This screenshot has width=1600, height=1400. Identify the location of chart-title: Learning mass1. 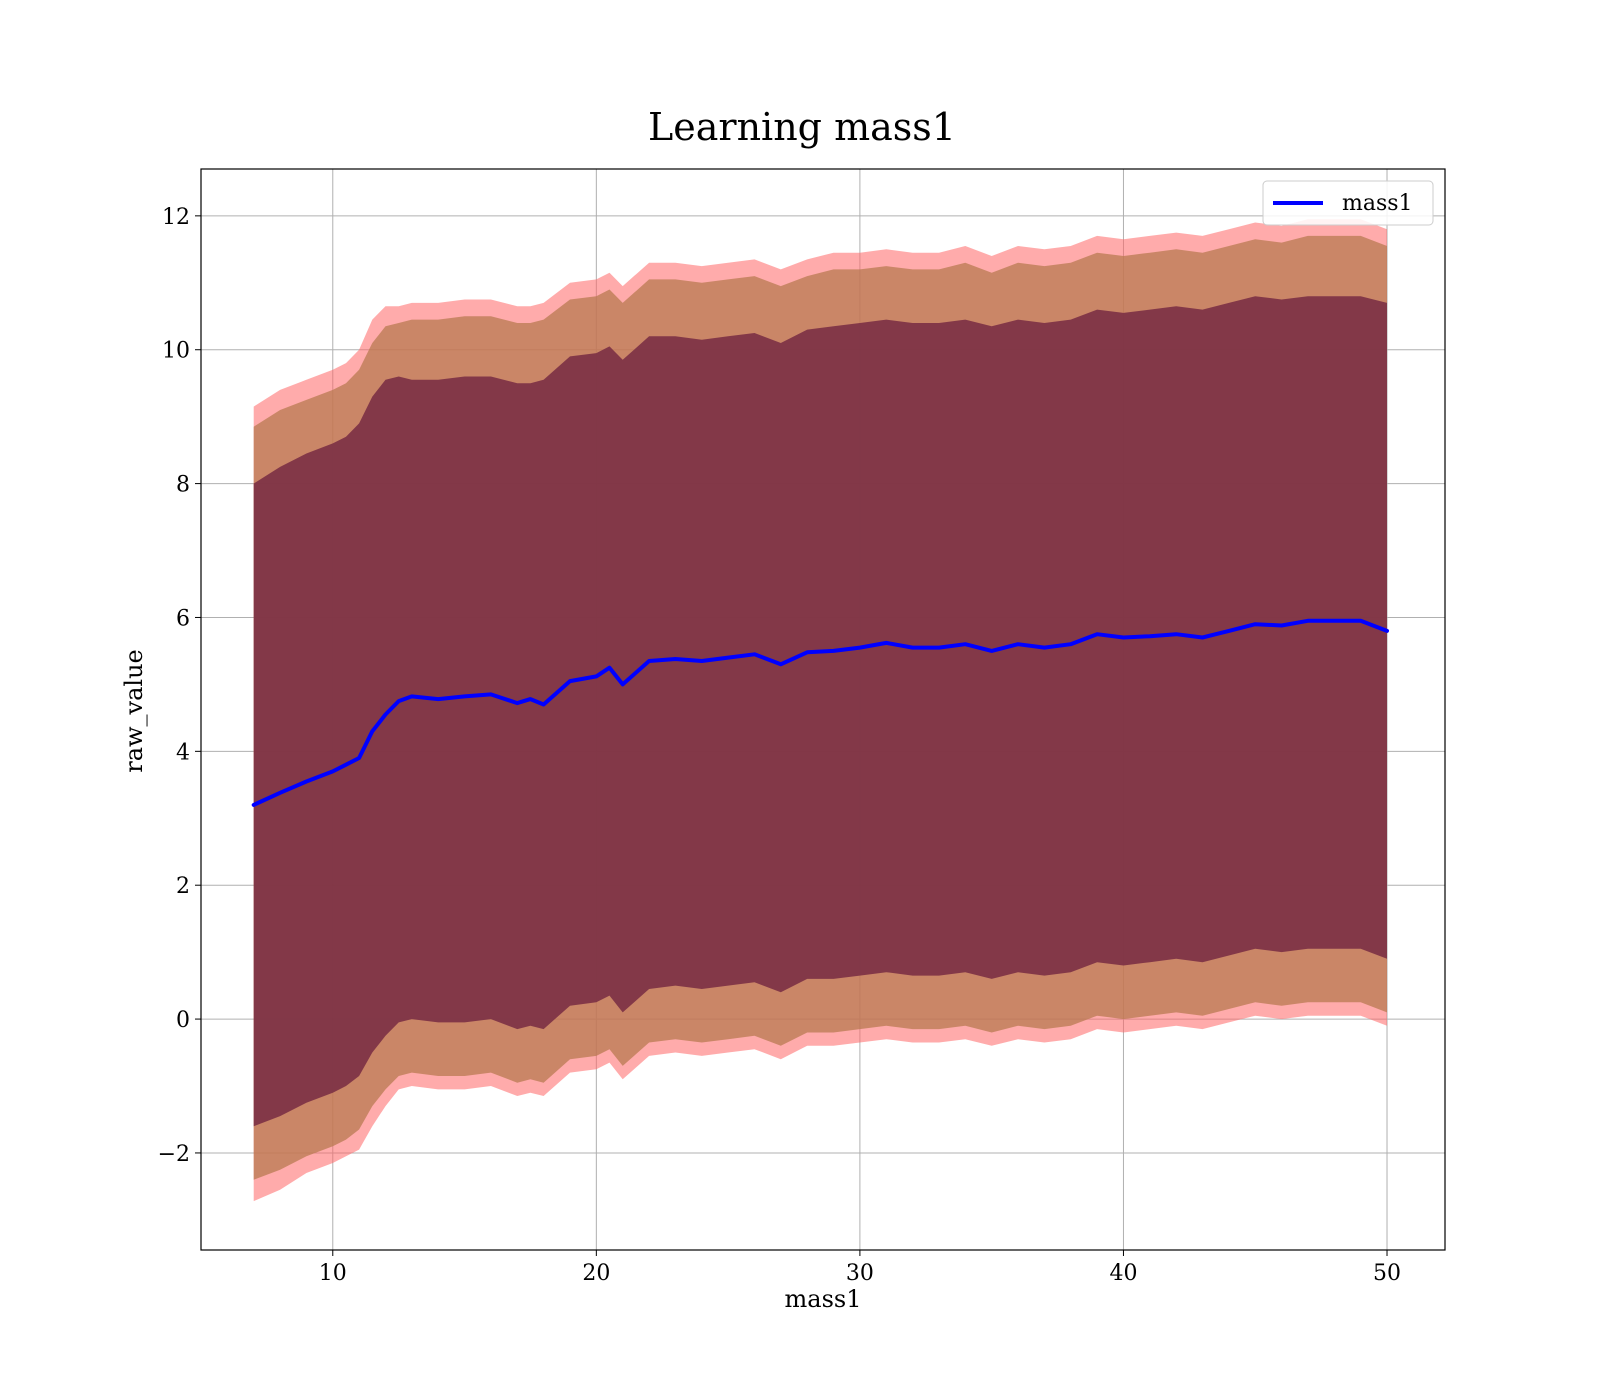
(802, 127).